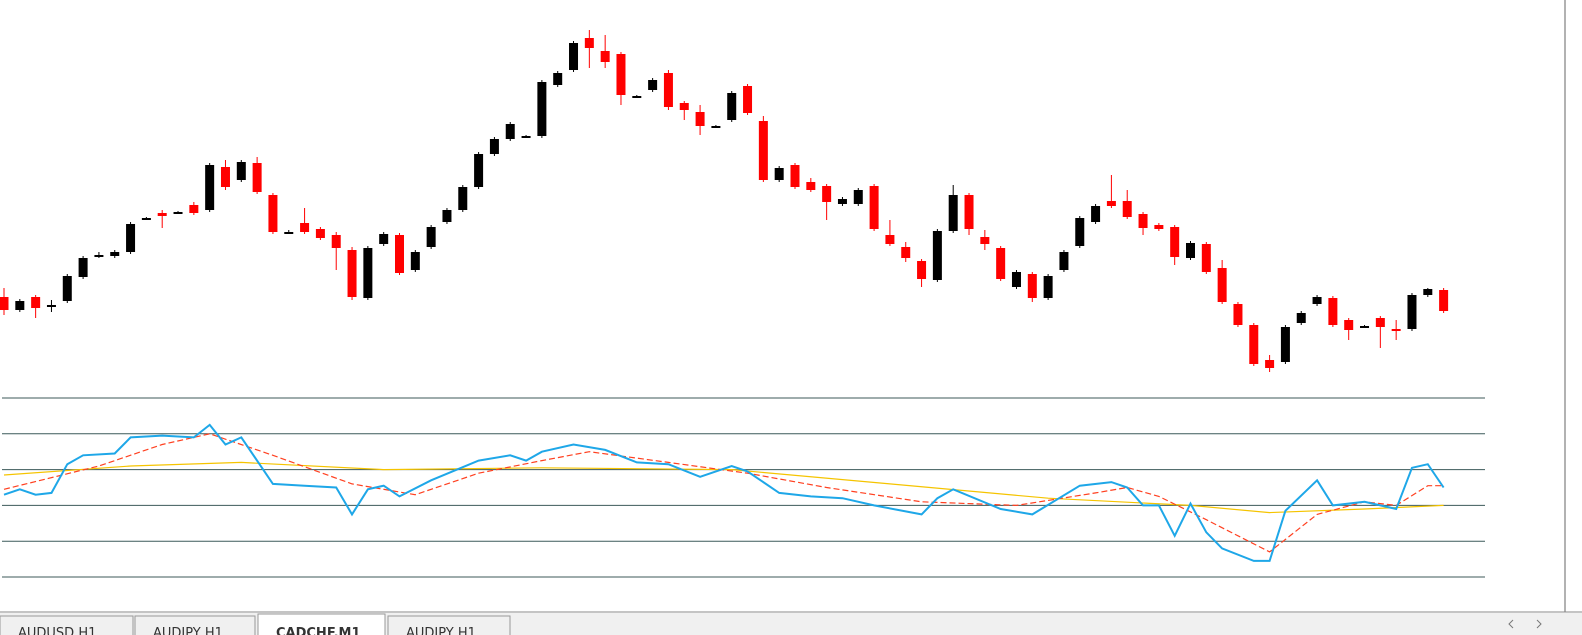 Image resolution: width=1582 pixels, height=635 pixels. Describe the element at coordinates (188, 630) in the screenshot. I see `tab-label: AUDJPY,H1` at that location.